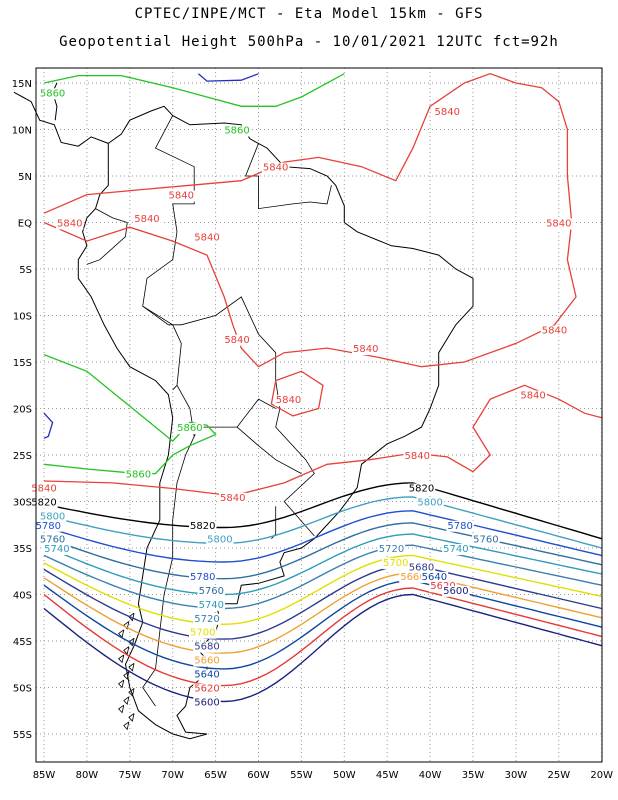 The image size is (618, 800). I want to click on lat-tick-label: 35S, so click(22, 549).